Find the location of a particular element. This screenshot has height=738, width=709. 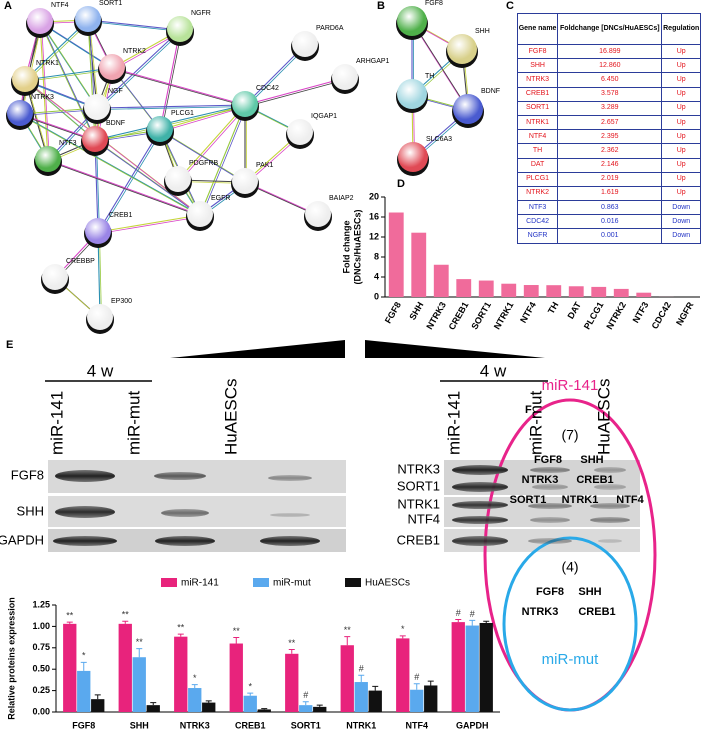

x-tick-label: NTRK2 is located at coordinates (616, 315).